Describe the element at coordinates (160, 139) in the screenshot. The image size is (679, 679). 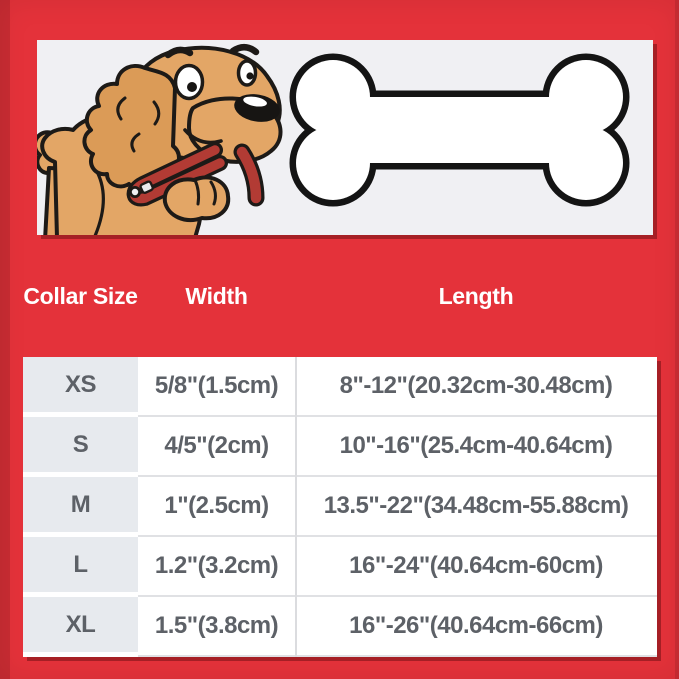
I see `dog-illustration` at that location.